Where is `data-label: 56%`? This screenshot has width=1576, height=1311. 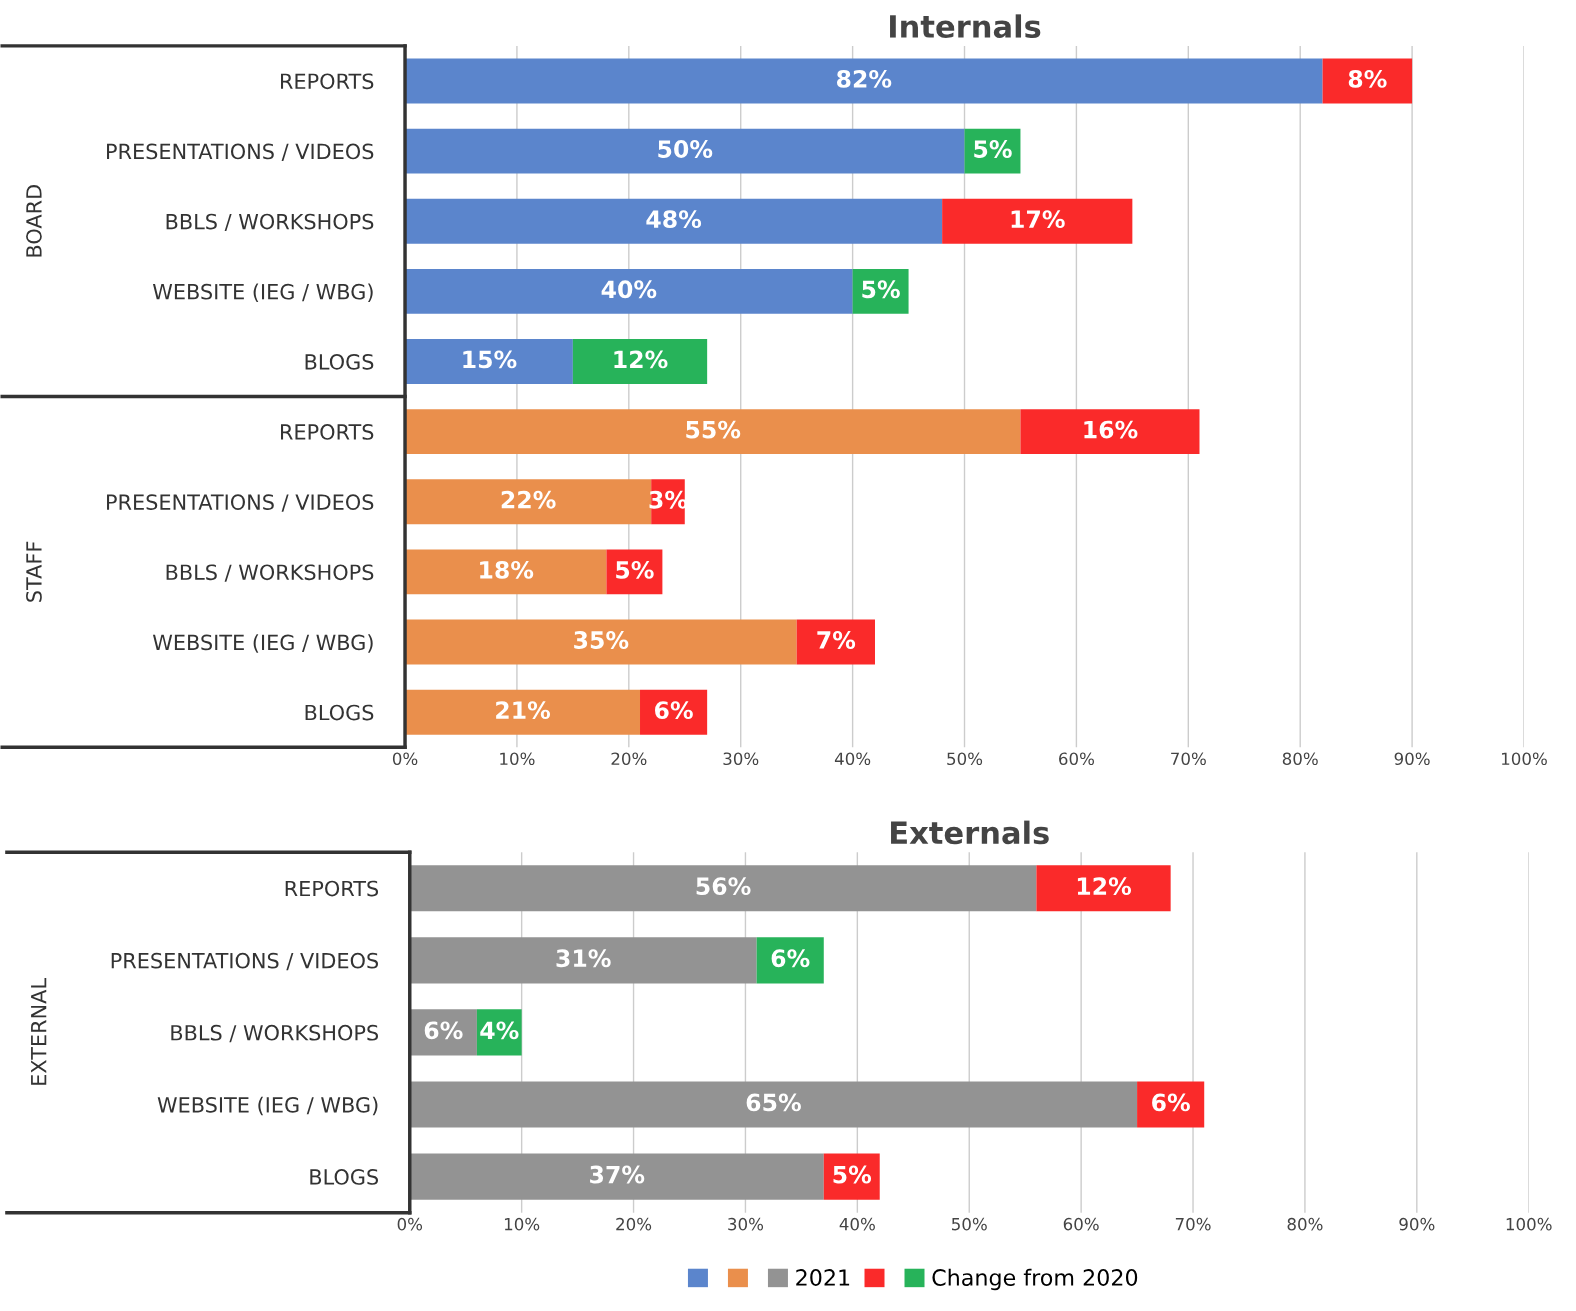
data-label: 56% is located at coordinates (723, 886).